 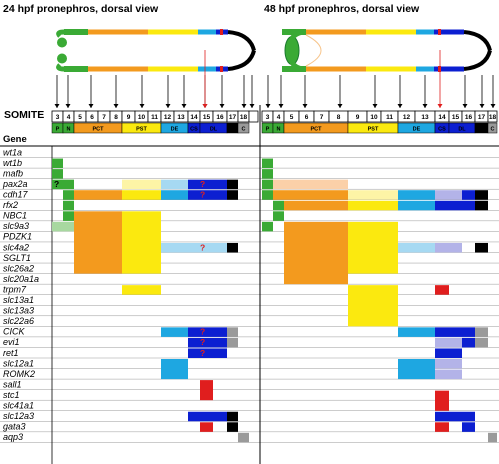 What do you see at coordinates (14, 332) in the screenshot?
I see `gene-label: CICK` at bounding box center [14, 332].